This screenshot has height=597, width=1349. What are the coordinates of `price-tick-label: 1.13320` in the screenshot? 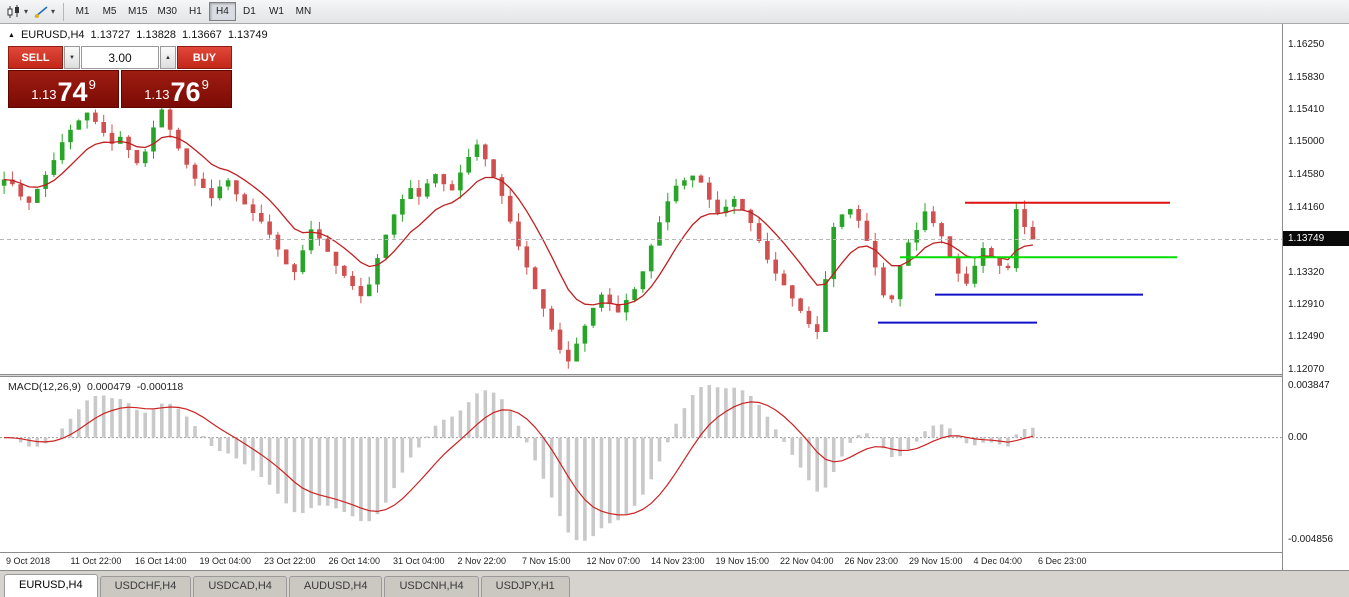 It's located at (1306, 272).